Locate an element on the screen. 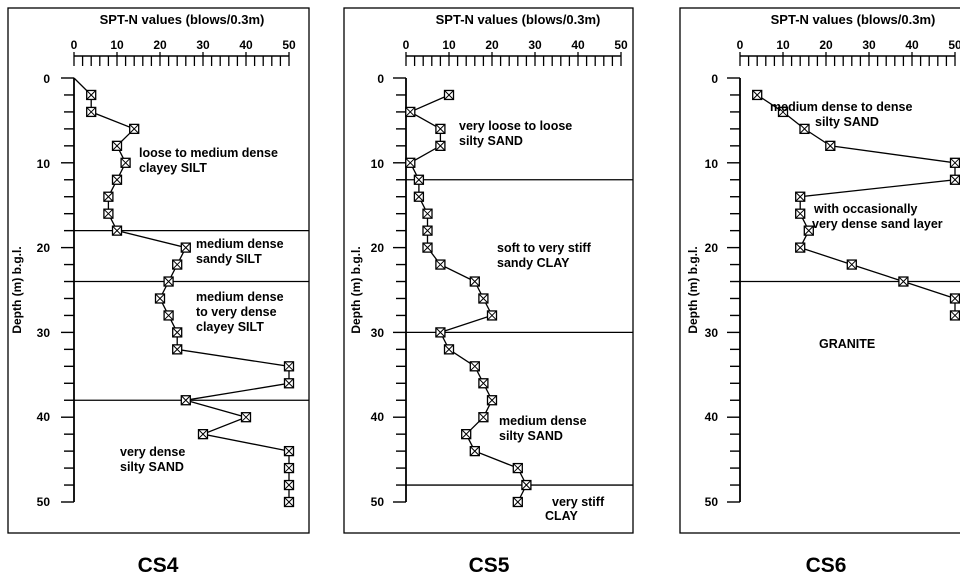  y-tick-label: 30 is located at coordinates (712, 333).